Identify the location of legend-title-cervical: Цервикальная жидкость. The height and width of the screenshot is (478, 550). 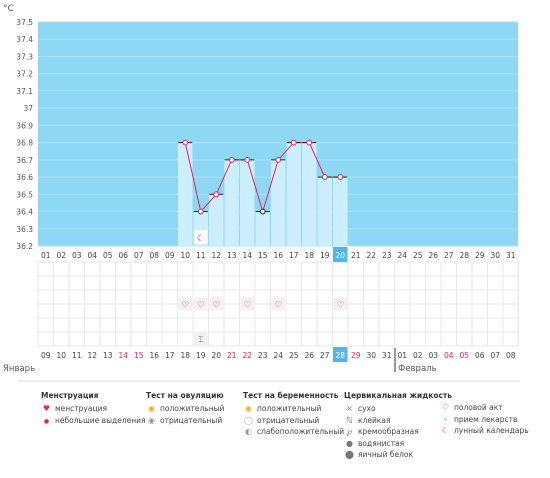
(398, 395).